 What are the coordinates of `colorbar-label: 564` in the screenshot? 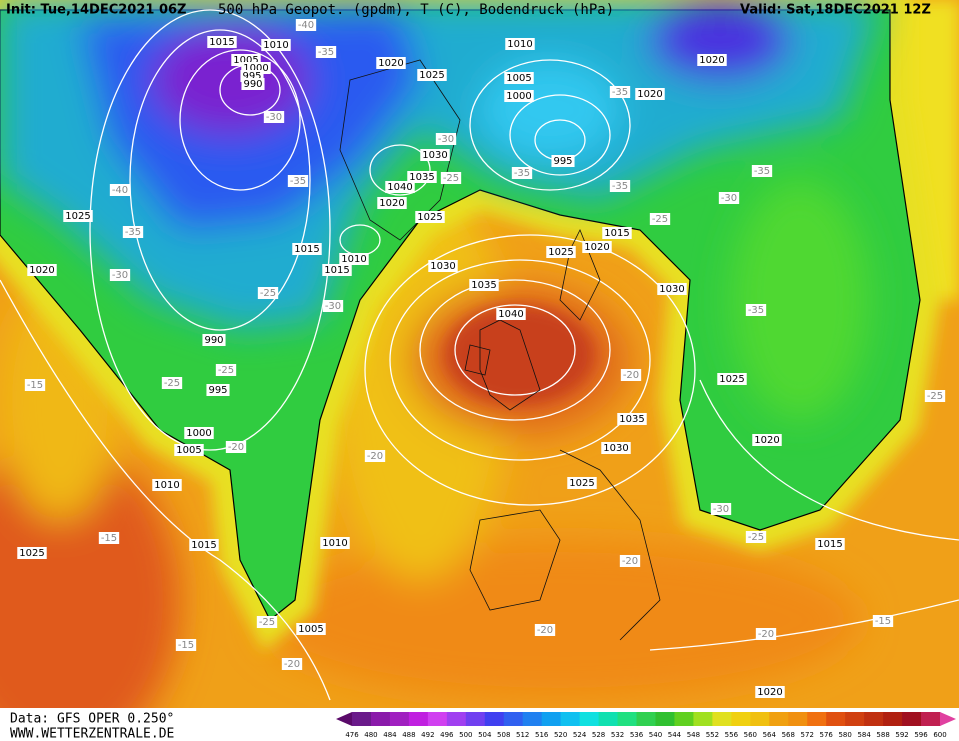 It's located at (770, 735).